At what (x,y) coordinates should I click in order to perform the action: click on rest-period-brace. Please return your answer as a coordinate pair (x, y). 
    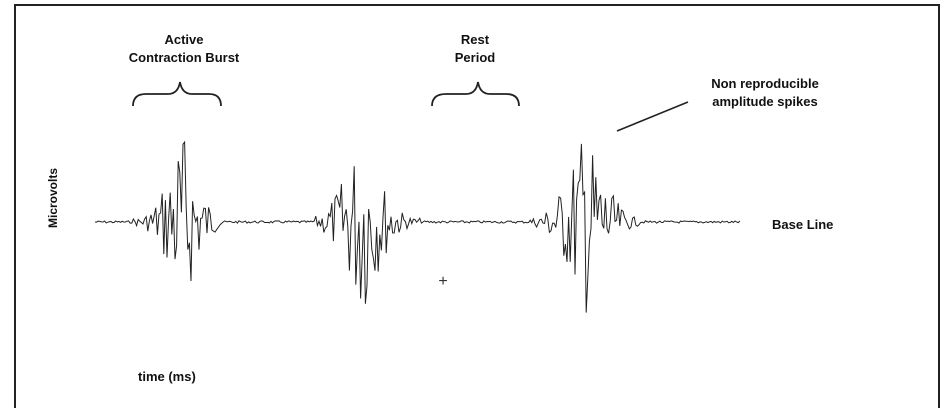
    Looking at the image, I should click on (475, 94).